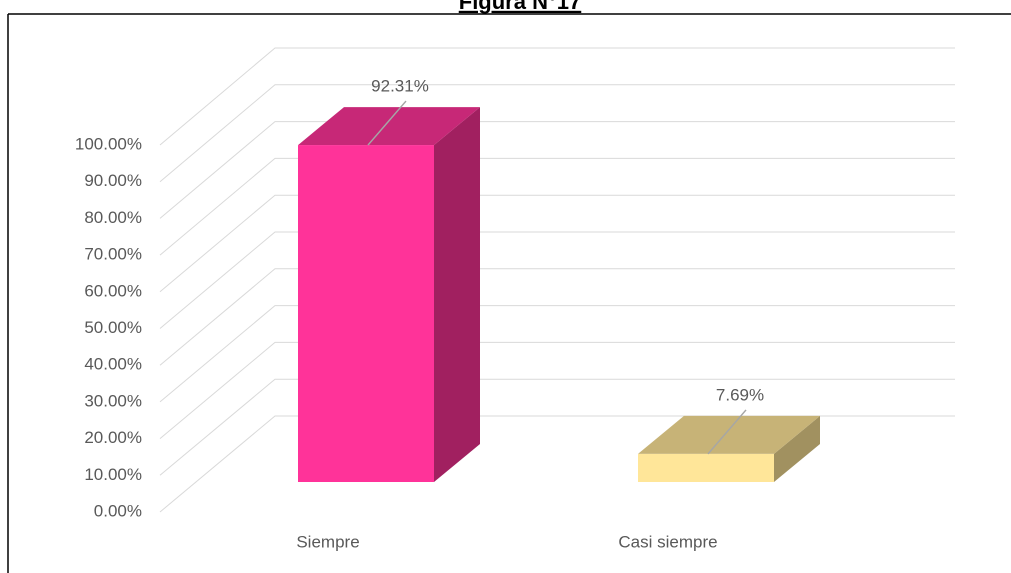 The width and height of the screenshot is (1011, 573). What do you see at coordinates (327, 541) in the screenshot?
I see `x-tick-label: Siempre` at bounding box center [327, 541].